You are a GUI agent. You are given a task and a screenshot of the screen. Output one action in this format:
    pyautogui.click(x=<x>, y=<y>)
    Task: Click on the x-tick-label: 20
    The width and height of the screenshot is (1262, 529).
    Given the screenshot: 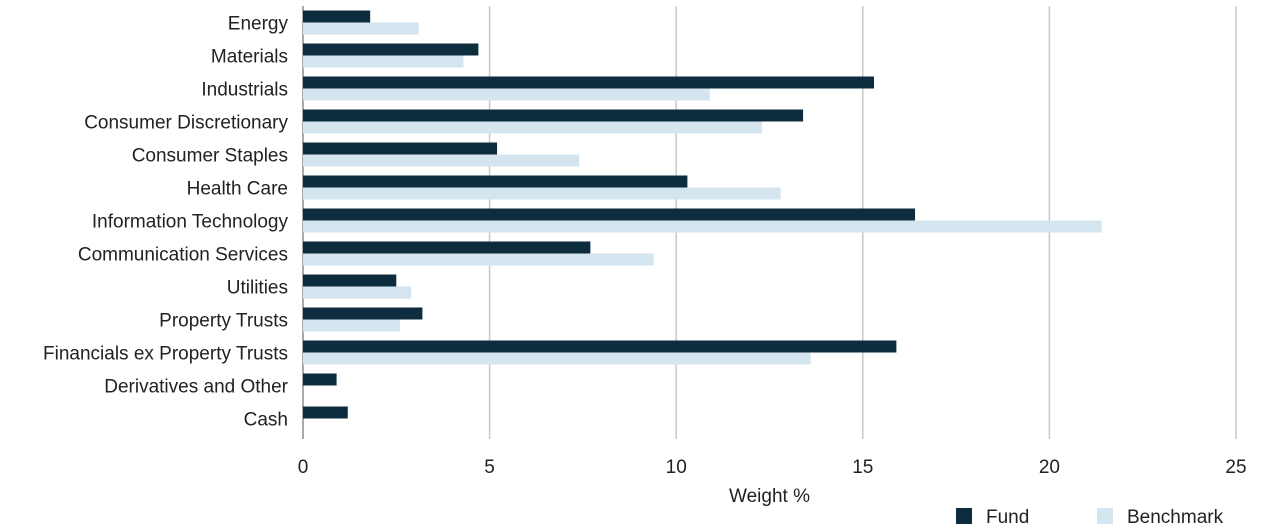 What is the action you would take?
    pyautogui.click(x=1049, y=467)
    